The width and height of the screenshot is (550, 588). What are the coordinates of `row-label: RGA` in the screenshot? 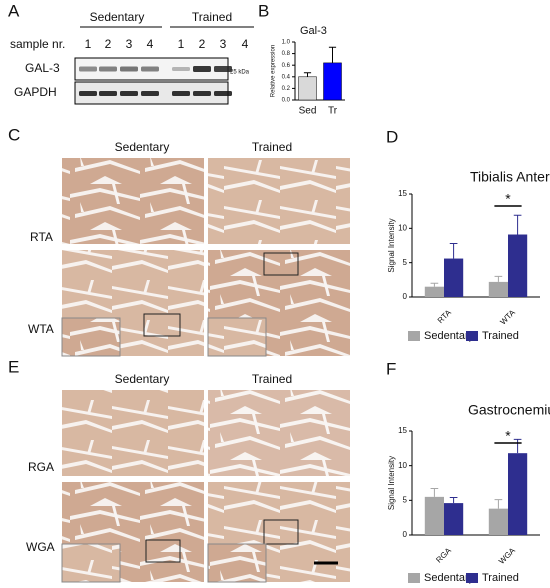 It's located at (41, 467).